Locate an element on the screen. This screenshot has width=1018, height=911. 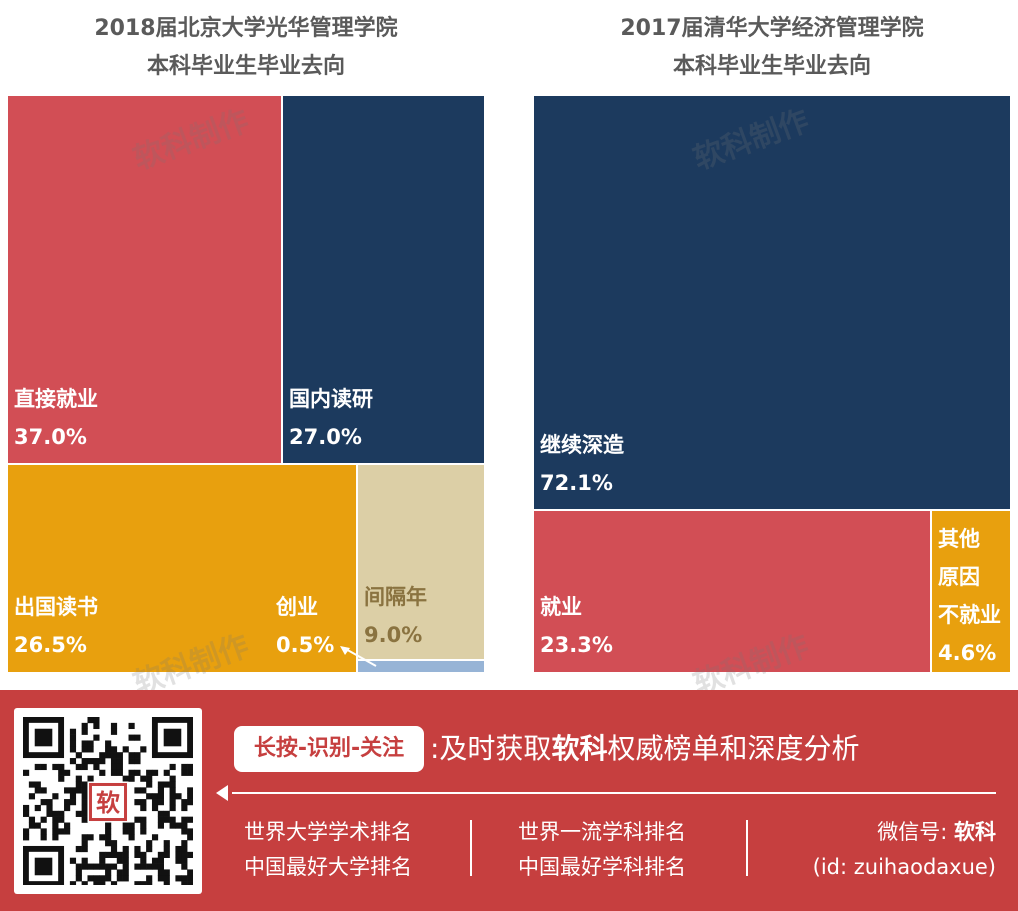
tile-employment is located at coordinates (732, 591).